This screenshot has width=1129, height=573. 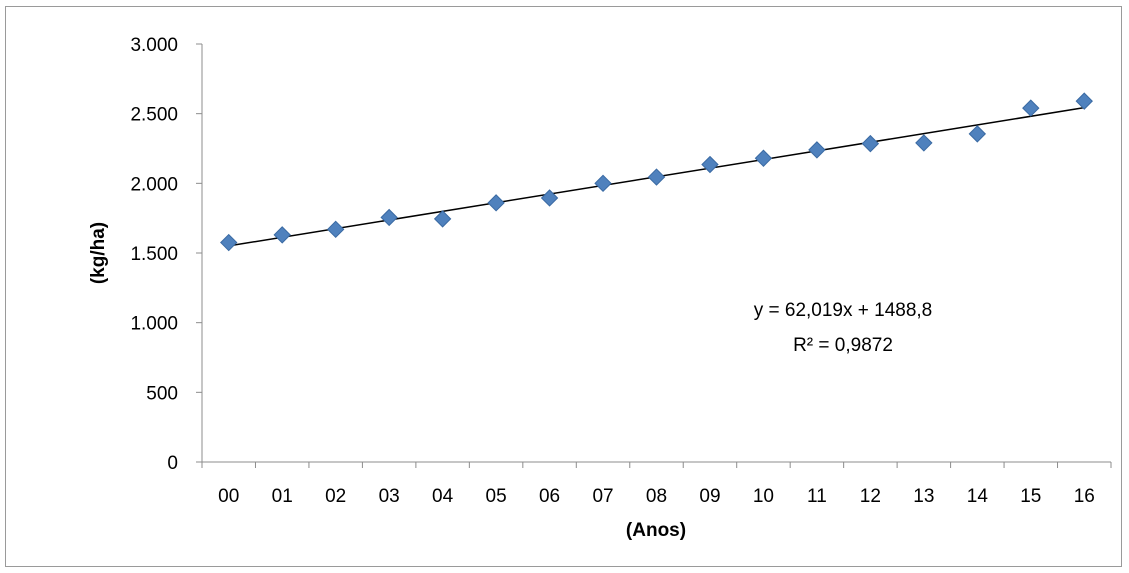 What do you see at coordinates (843, 310) in the screenshot?
I see `trendline-equation: y = 62,019x + 1488,8` at bounding box center [843, 310].